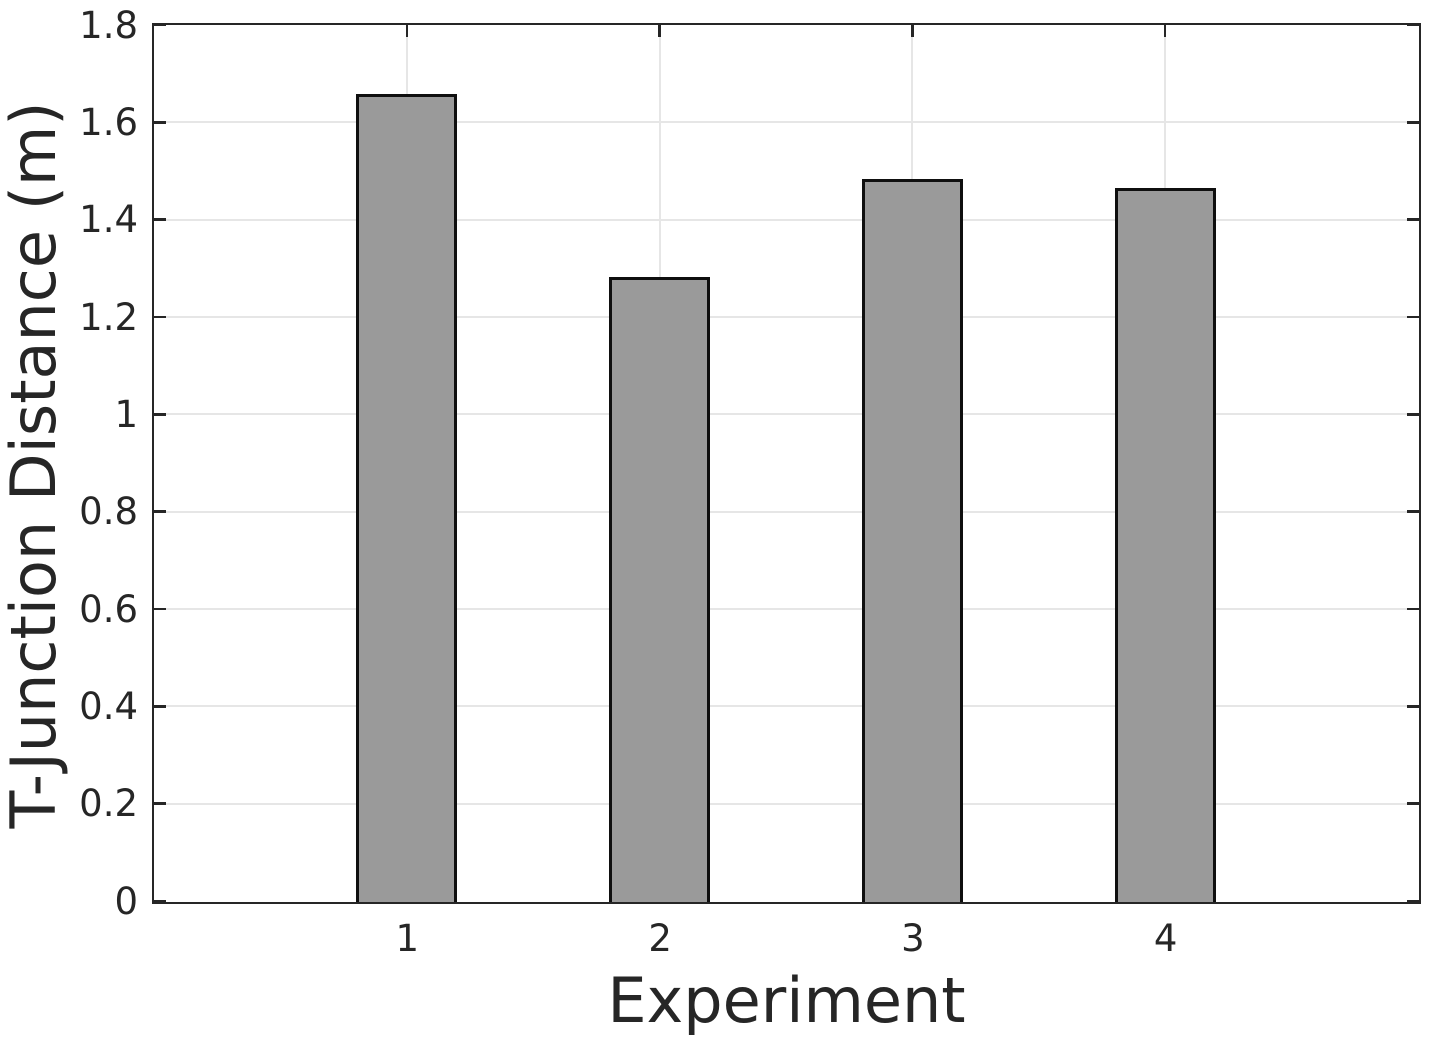 Image resolution: width=1437 pixels, height=1041 pixels. What do you see at coordinates (108, 122) in the screenshot?
I see `y-tick-label: 1.6` at bounding box center [108, 122].